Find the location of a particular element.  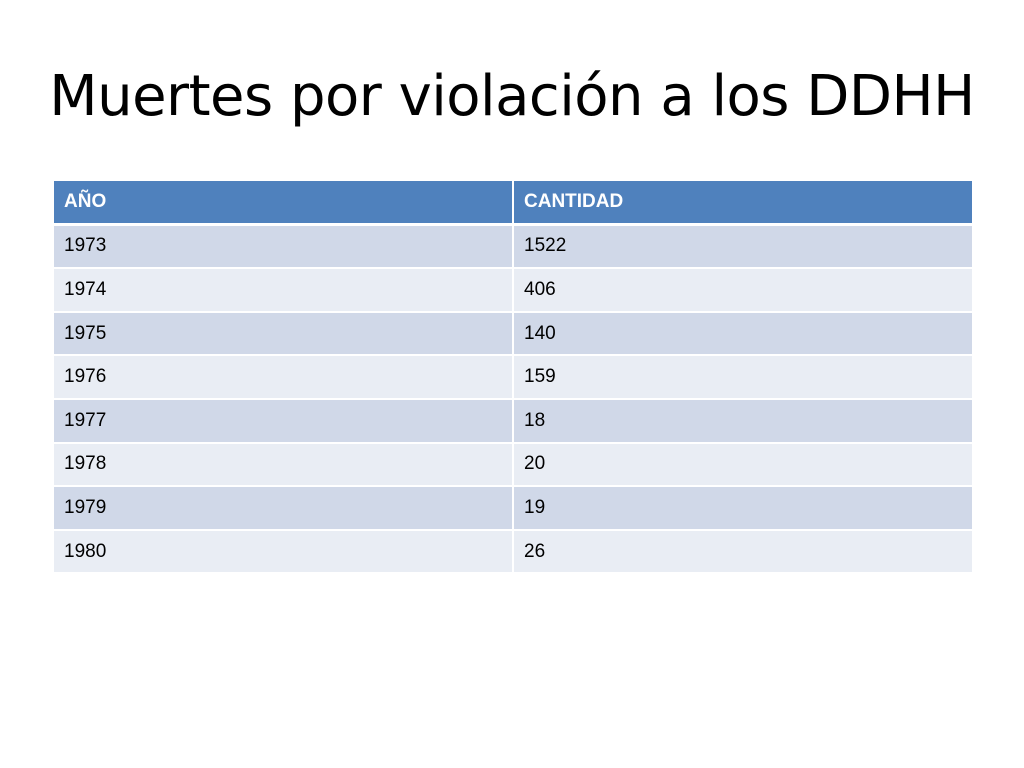

count-cell: 140 is located at coordinates (743, 333).